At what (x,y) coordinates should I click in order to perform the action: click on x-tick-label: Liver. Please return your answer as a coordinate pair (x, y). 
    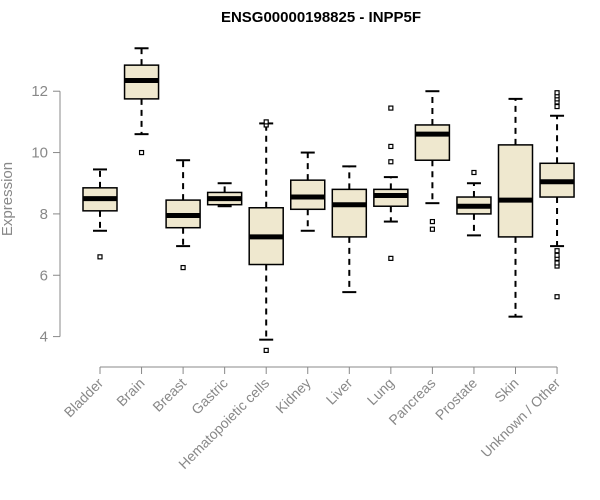
    Looking at the image, I should click on (339, 391).